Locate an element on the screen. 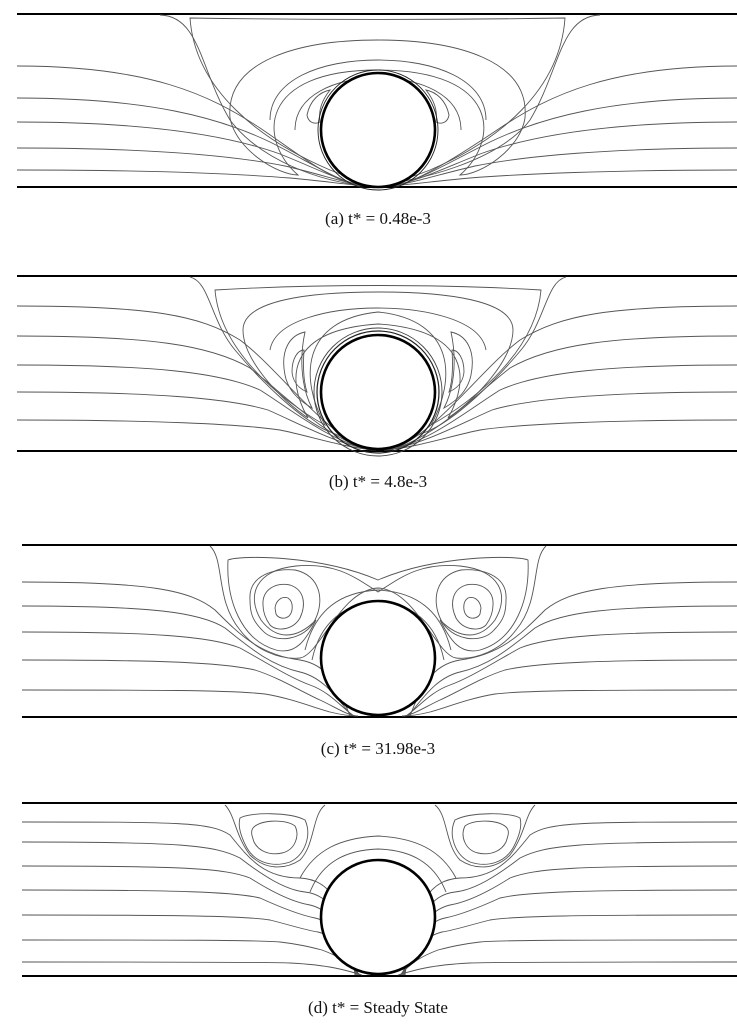 The height and width of the screenshot is (1026, 737). caption-c: (c) t* = 31.98e-3 is located at coordinates (378, 748).